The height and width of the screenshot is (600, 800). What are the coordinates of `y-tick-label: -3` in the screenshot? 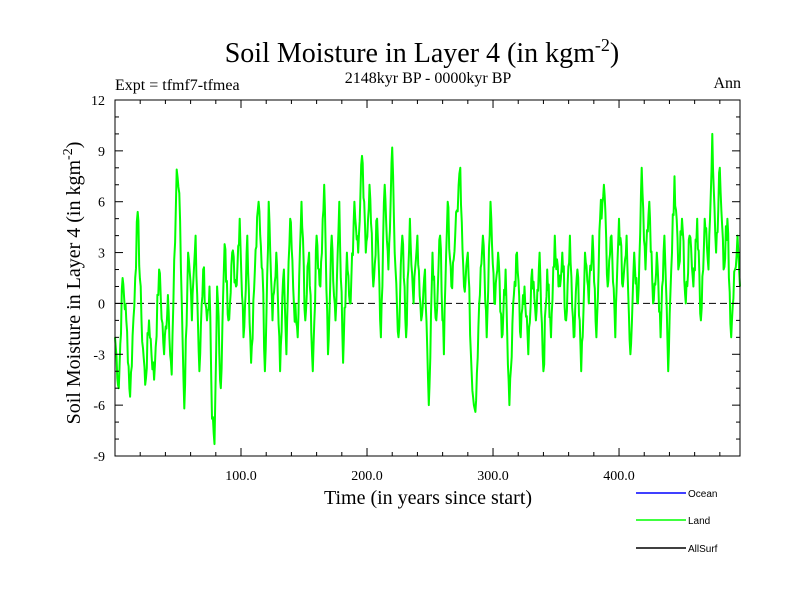 It's located at (99, 355).